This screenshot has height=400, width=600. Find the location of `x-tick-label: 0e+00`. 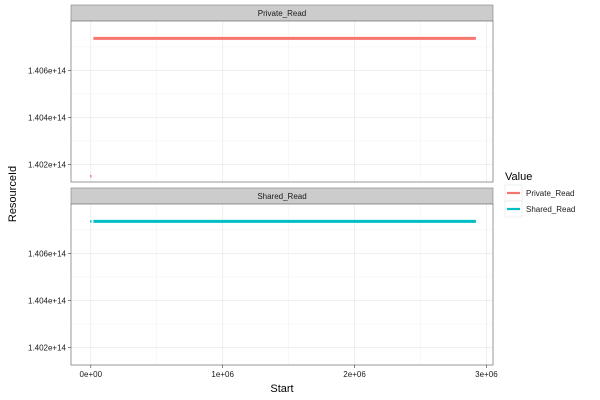

x-tick-label: 0e+00 is located at coordinates (91, 374).